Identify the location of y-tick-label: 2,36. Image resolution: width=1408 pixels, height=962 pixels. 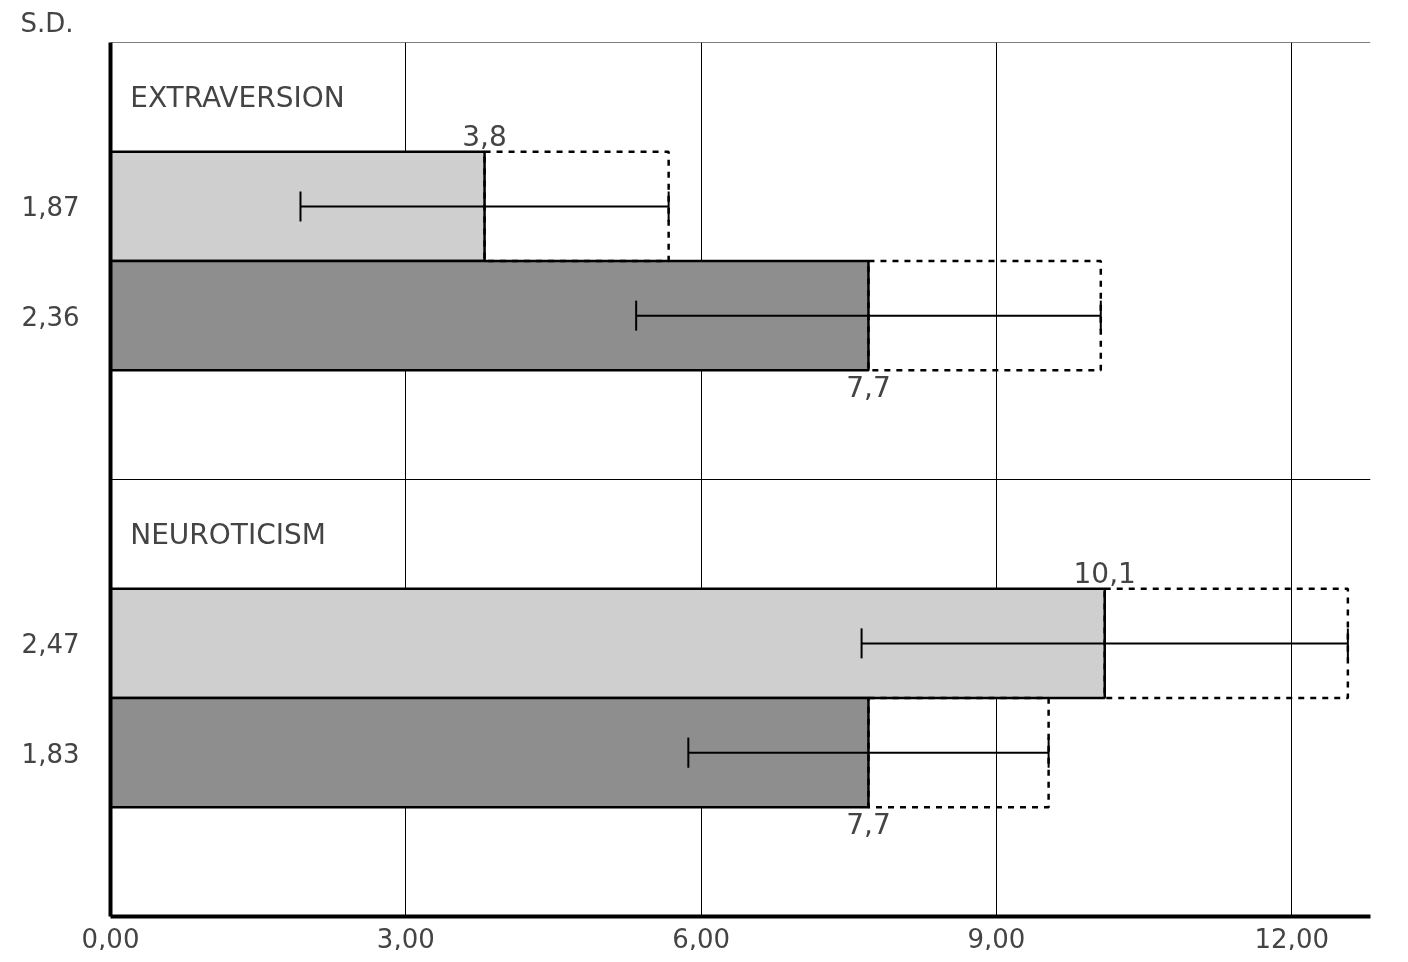
(50, 316).